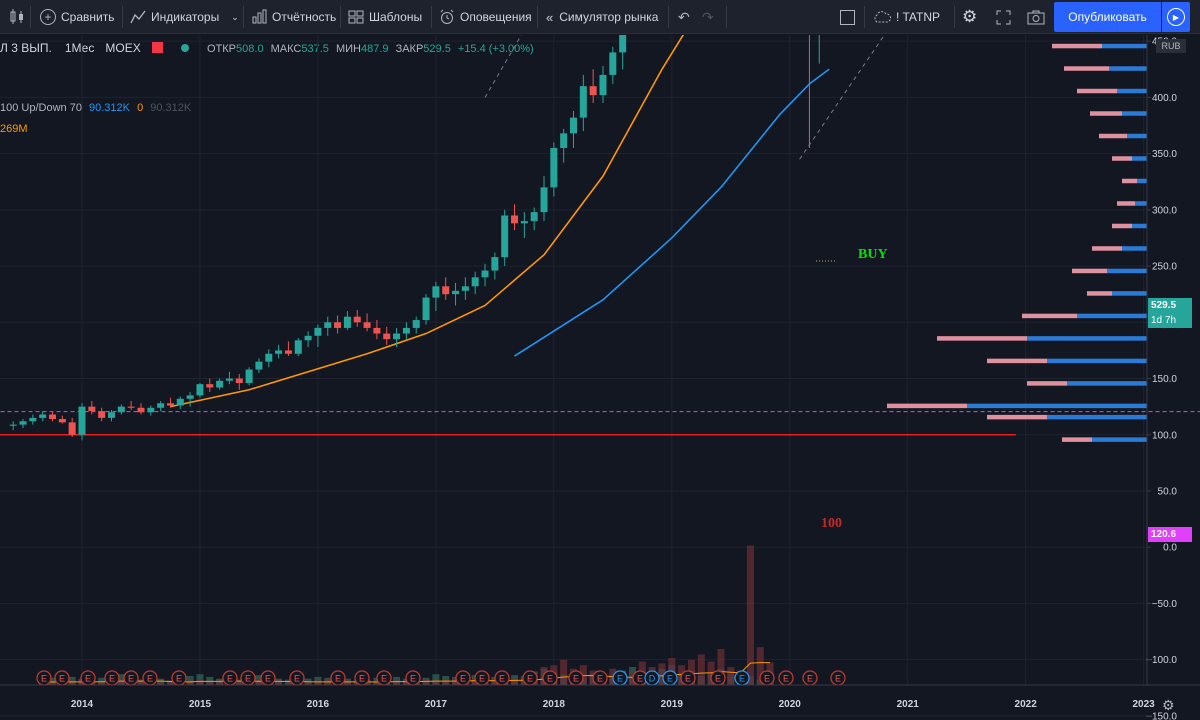  I want to click on reports-button: Отчётность, so click(293, 17).